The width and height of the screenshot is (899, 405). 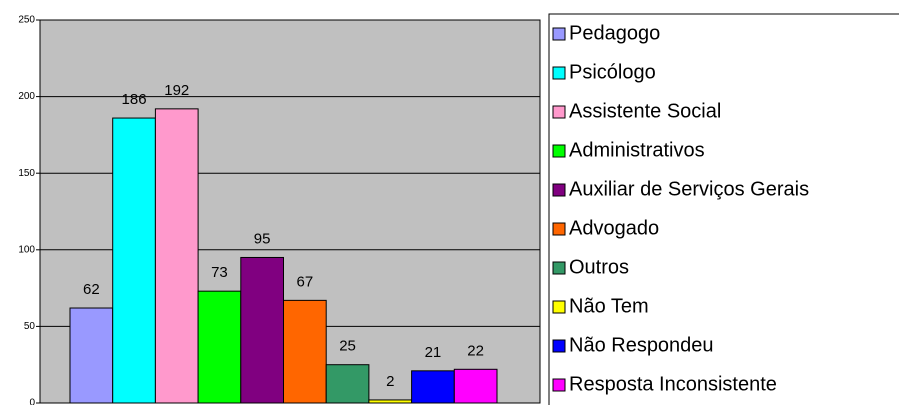 What do you see at coordinates (475, 350) in the screenshot?
I see `data-label: 22` at bounding box center [475, 350].